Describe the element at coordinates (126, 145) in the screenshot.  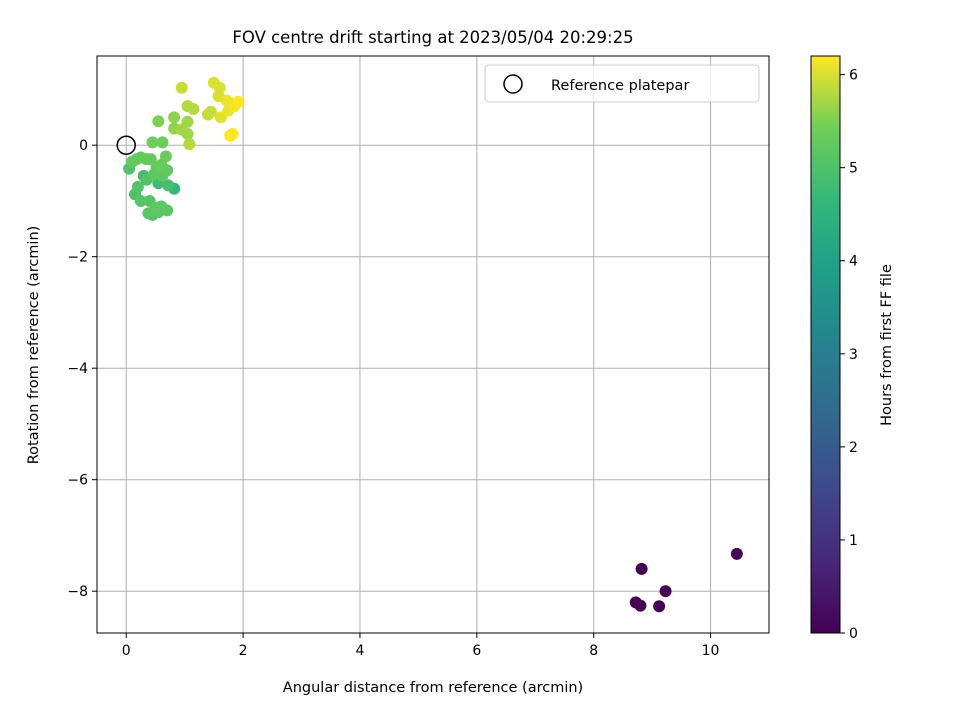
I see `reference-platepar-marker` at that location.